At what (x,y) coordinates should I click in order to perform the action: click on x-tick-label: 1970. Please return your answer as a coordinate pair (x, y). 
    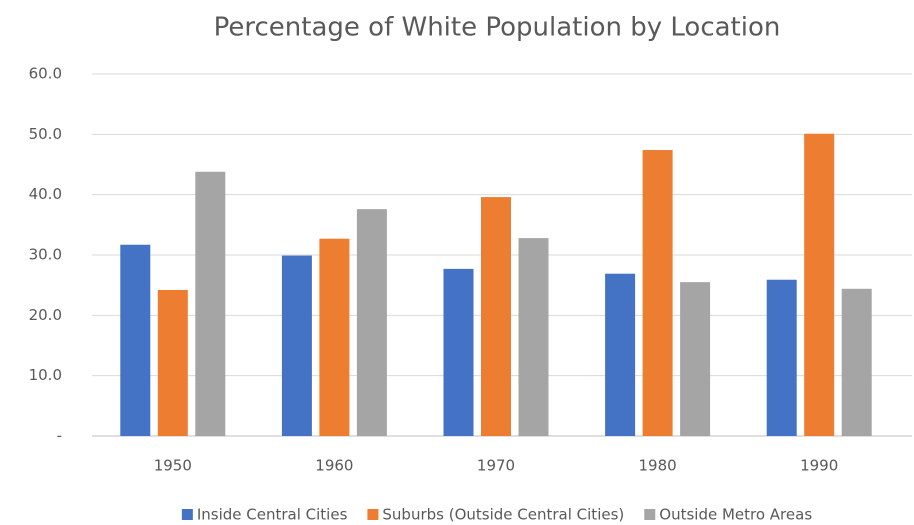
    Looking at the image, I should click on (496, 466).